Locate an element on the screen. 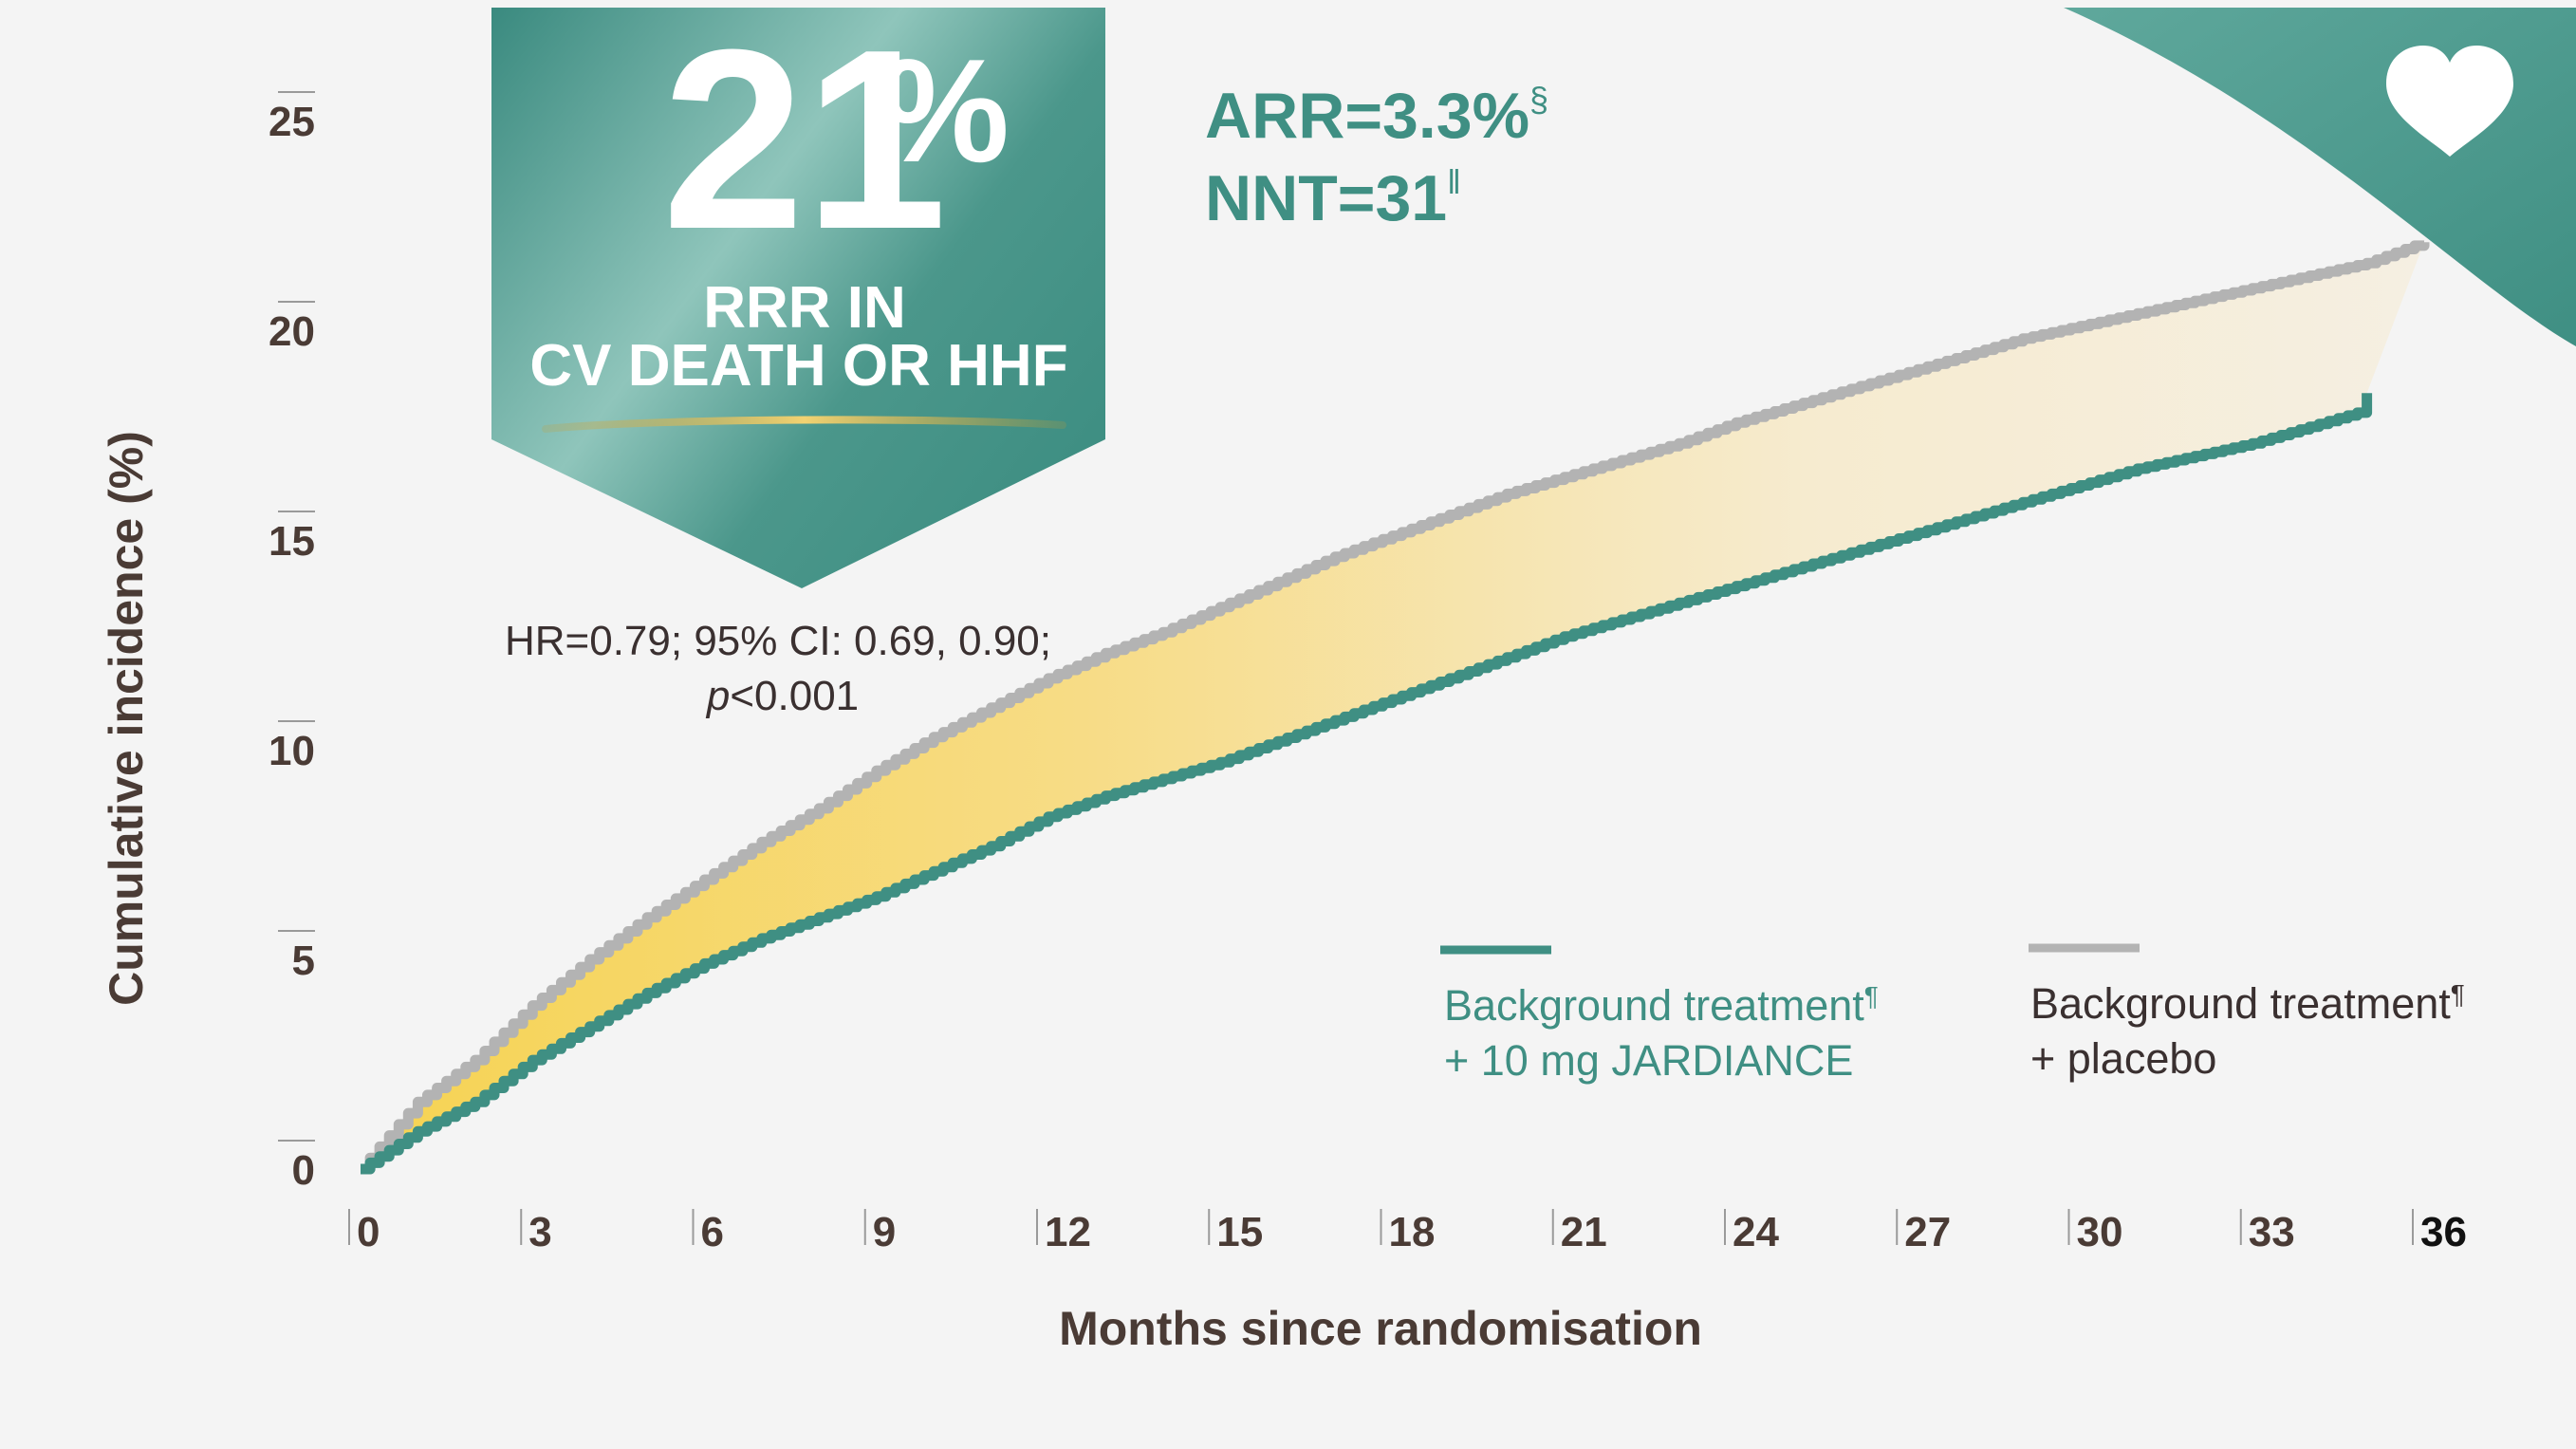 This screenshot has width=2576, height=1449. y-tick-label: 25 is located at coordinates (292, 122).